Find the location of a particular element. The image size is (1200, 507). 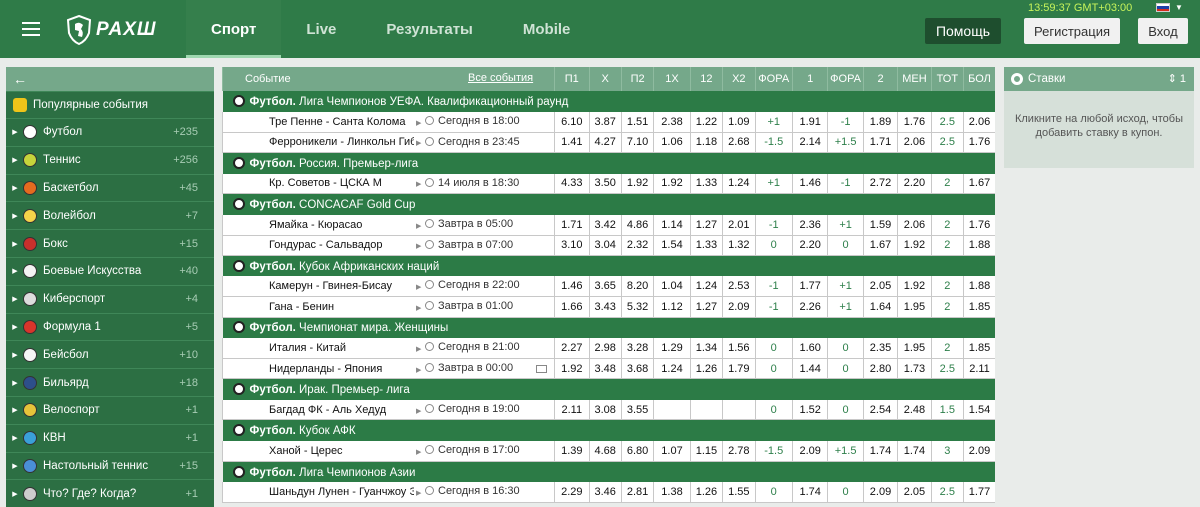

odds-cell: 2.72 is located at coordinates (880, 184).